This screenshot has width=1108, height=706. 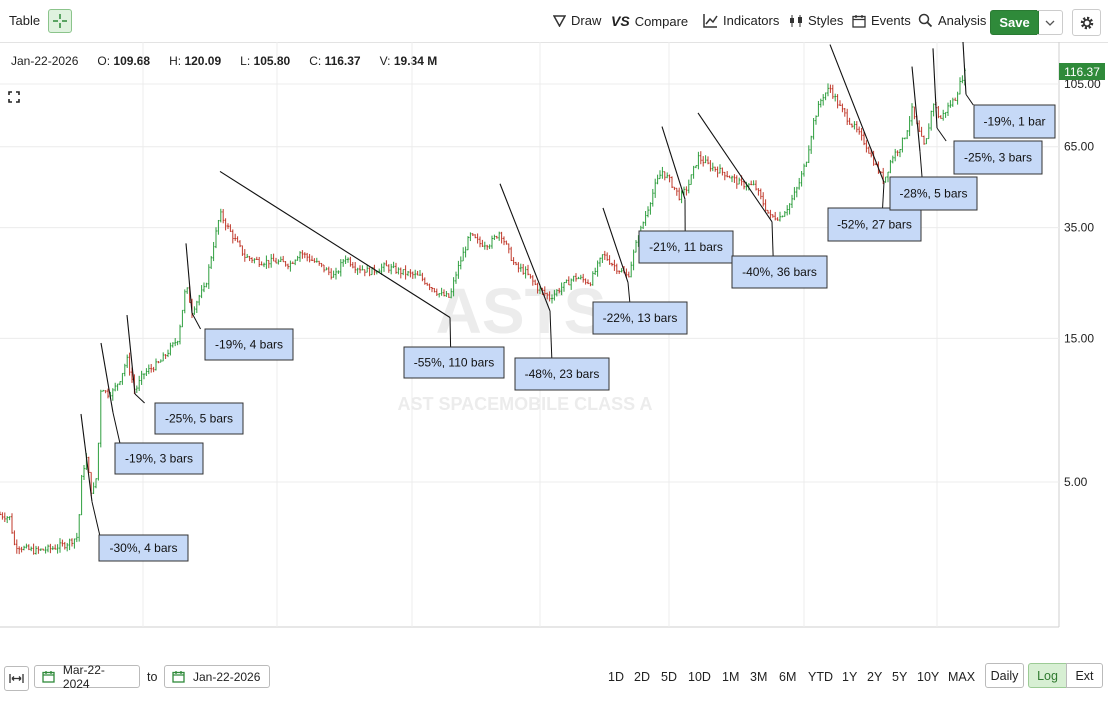 I want to click on price-tick-label: 15.00, so click(x=1079, y=338).